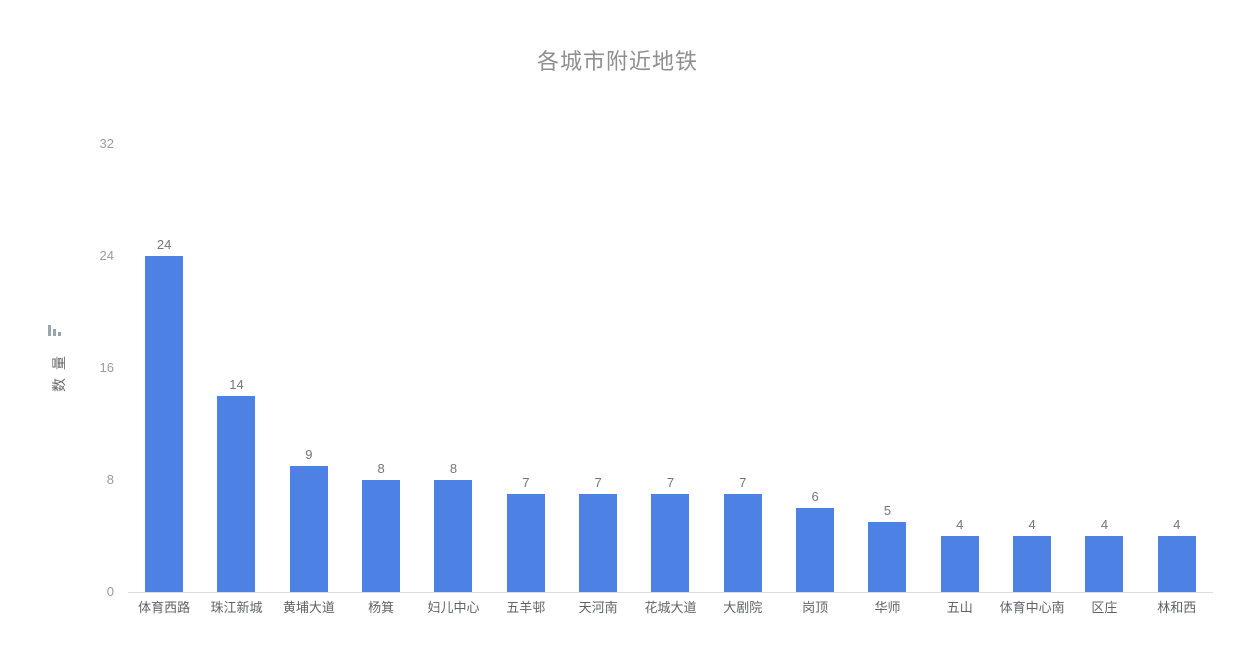 The width and height of the screenshot is (1235, 654). I want to click on bar-value-label: 24, so click(164, 244).